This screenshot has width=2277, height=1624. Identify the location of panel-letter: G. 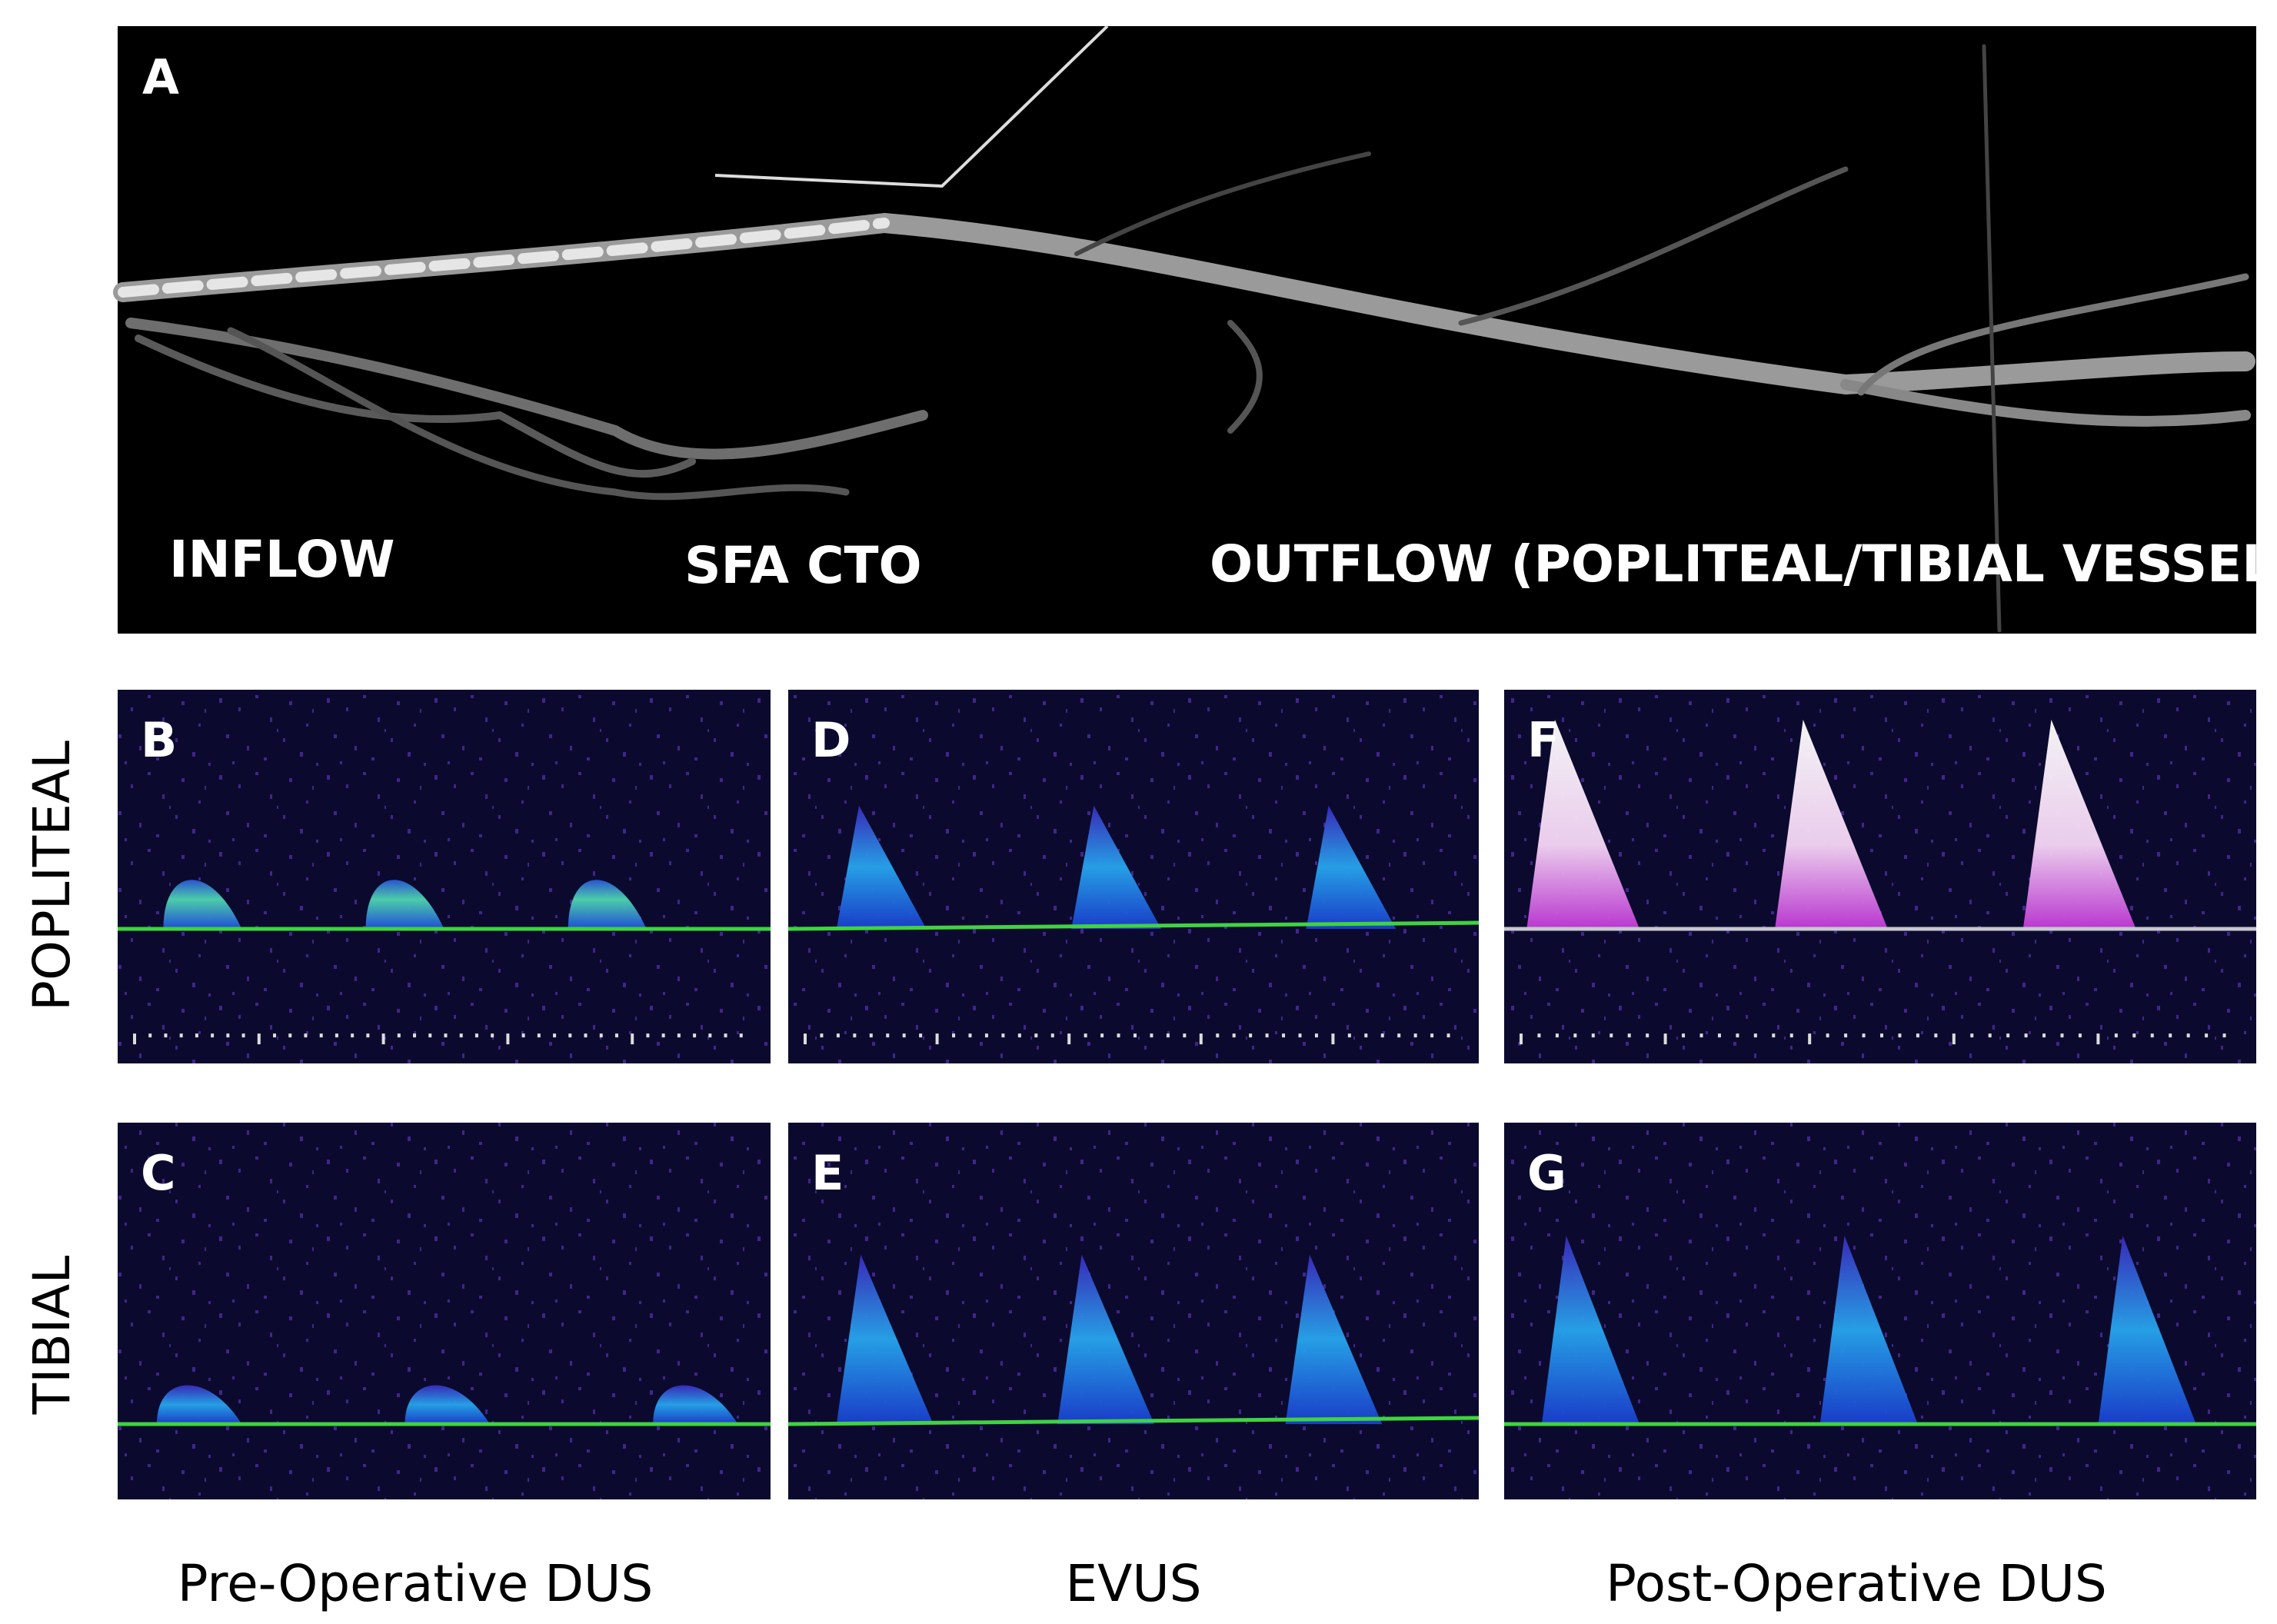
(1546, 1173).